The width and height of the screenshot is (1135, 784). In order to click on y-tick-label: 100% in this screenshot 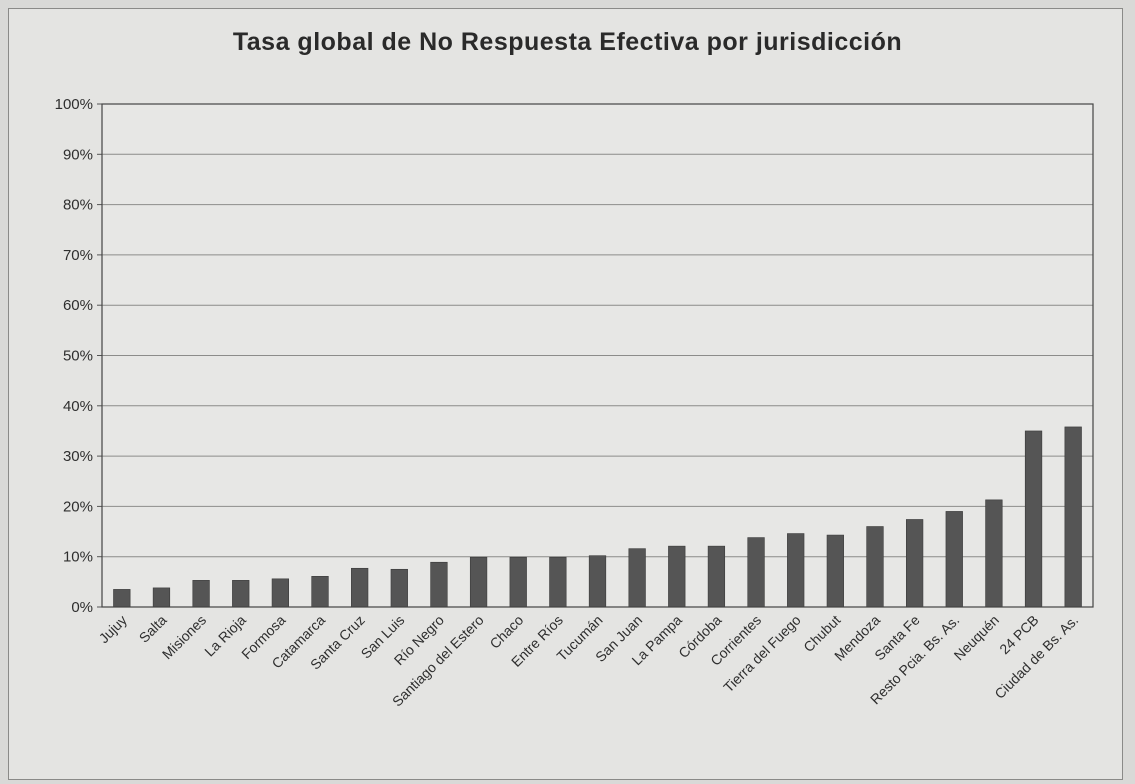, I will do `click(74, 104)`.